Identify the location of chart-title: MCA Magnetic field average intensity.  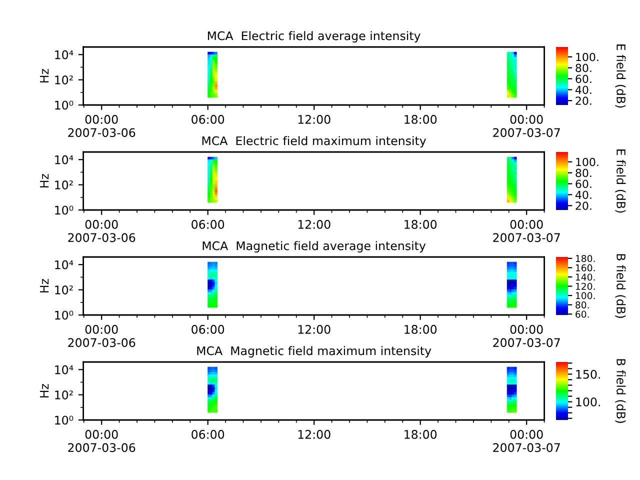
(314, 247).